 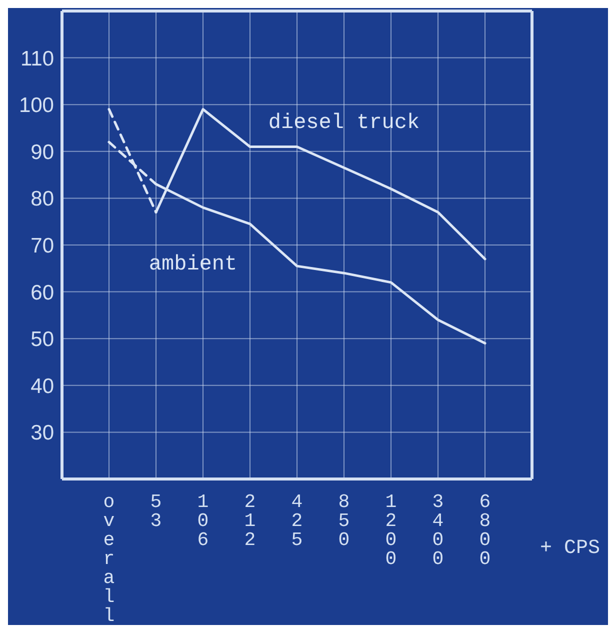 What do you see at coordinates (203, 521) in the screenshot?
I see `x-tick-label: 106` at bounding box center [203, 521].